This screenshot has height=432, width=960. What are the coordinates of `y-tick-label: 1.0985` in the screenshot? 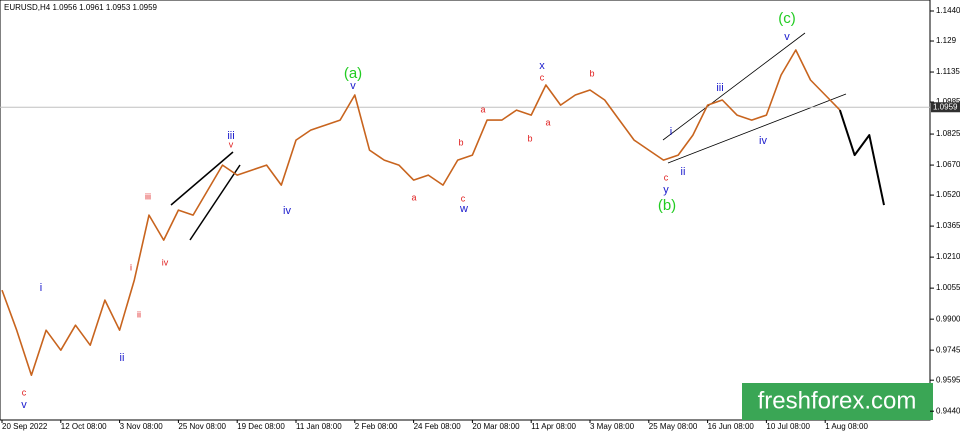 It's located at (948, 101).